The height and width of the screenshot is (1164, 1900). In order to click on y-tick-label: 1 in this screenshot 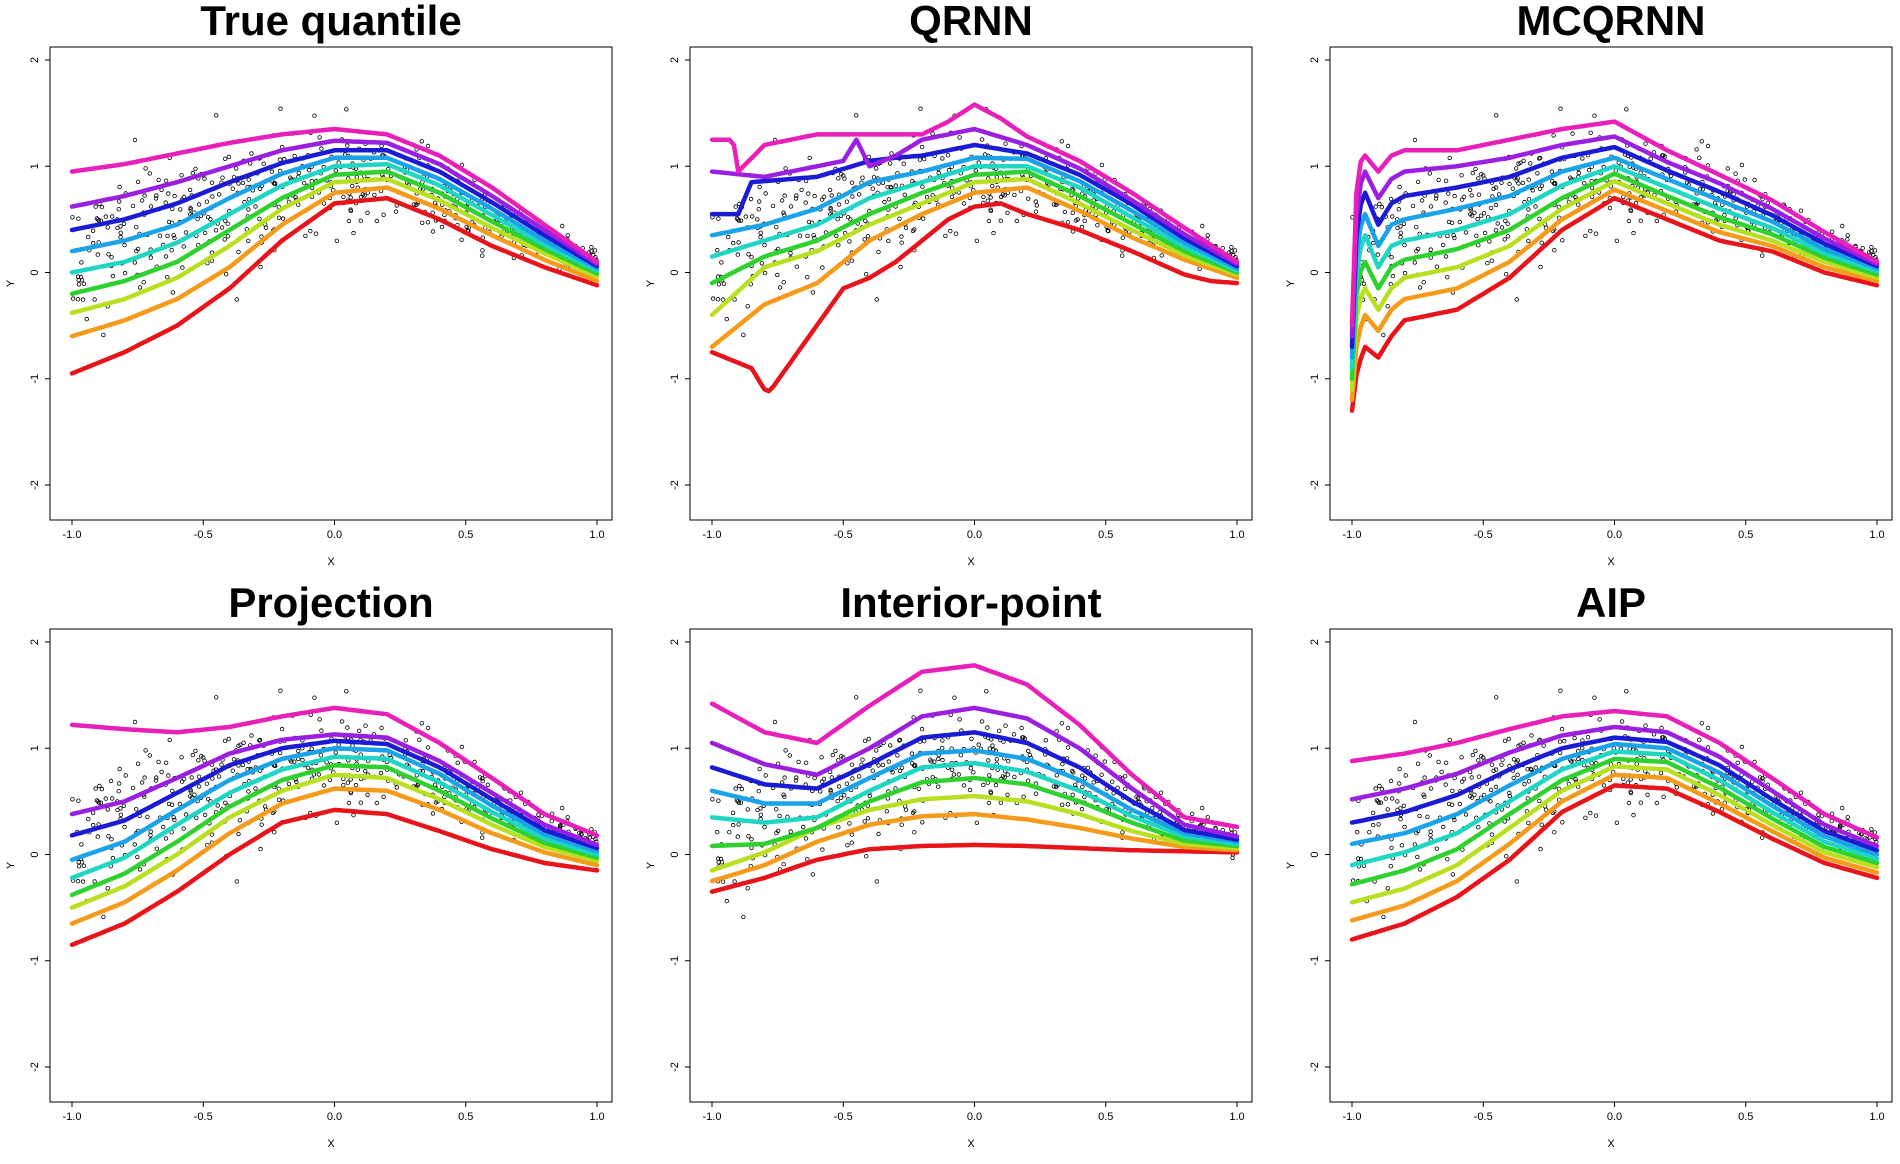, I will do `click(1315, 166)`.